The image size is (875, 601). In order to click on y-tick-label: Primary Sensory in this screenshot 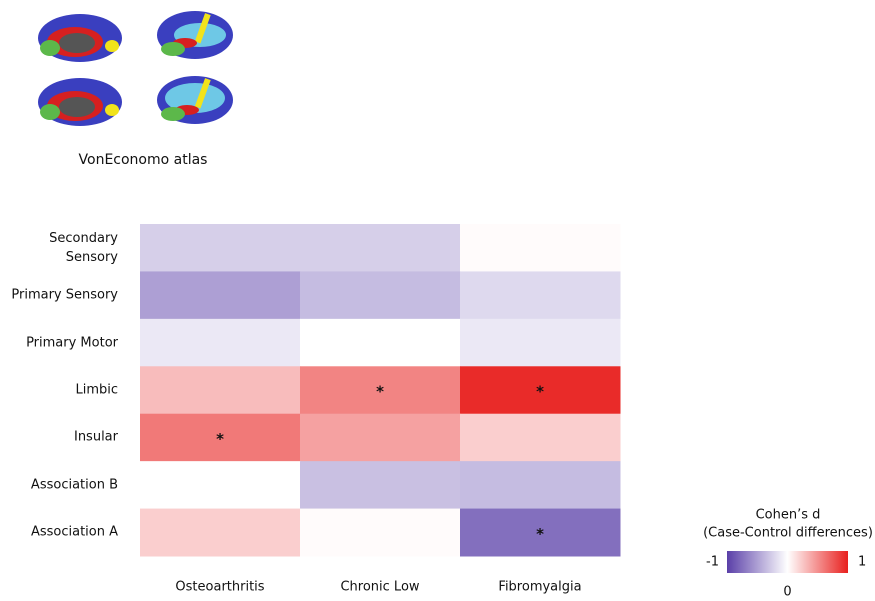, I will do `click(64, 295)`.